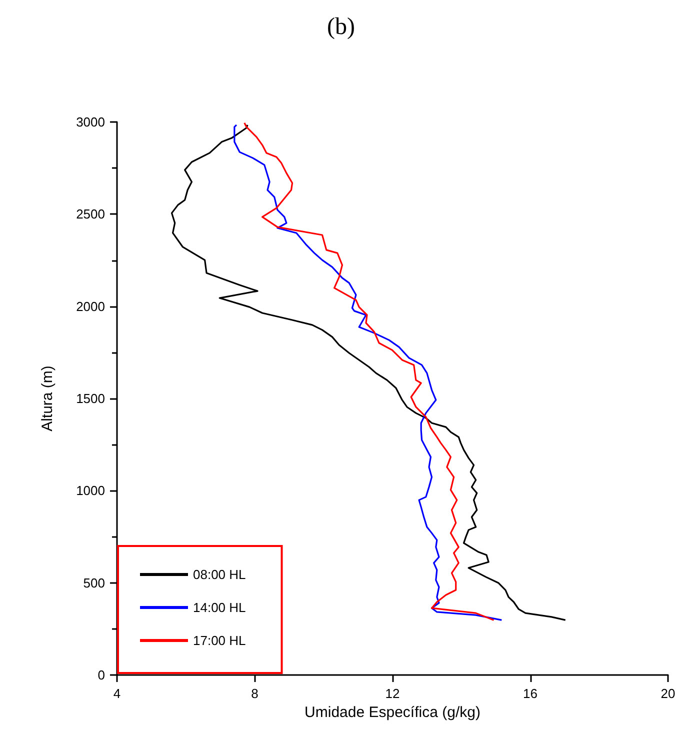 The width and height of the screenshot is (682, 743). What do you see at coordinates (90, 398) in the screenshot?
I see `y-tick-label: 1500` at bounding box center [90, 398].